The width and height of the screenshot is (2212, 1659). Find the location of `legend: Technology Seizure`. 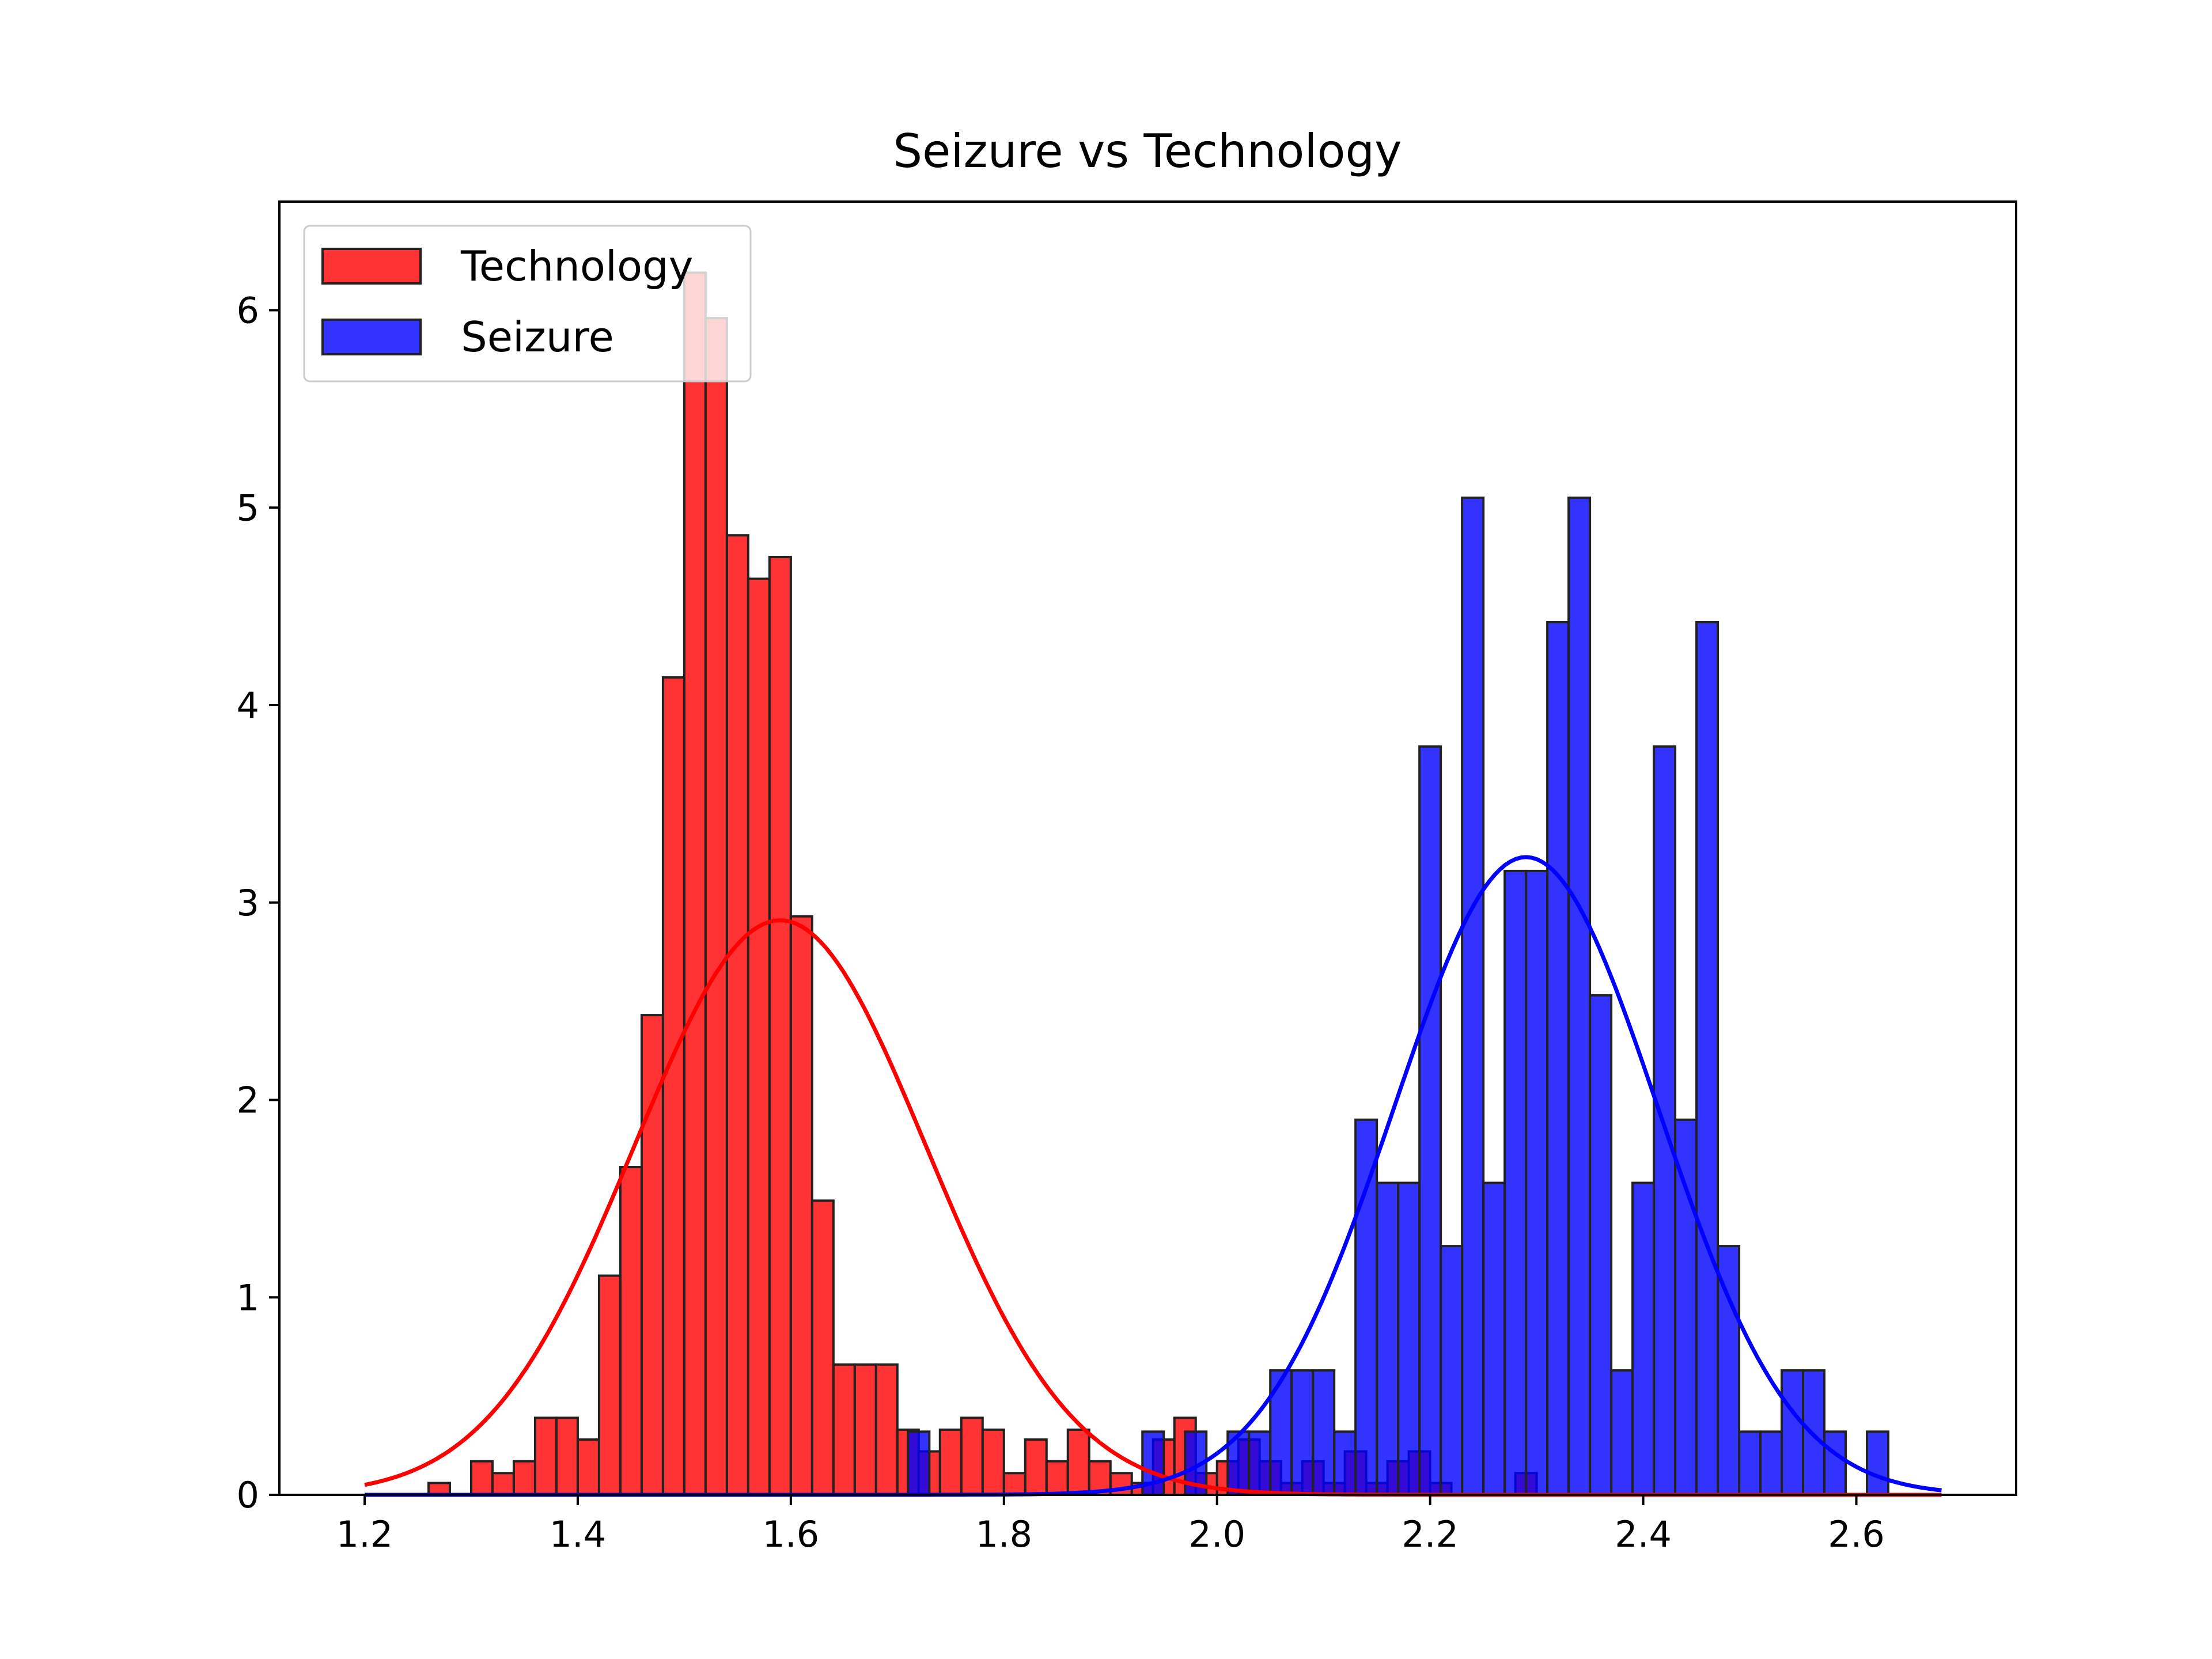

legend: Technology Seizure is located at coordinates (527, 303).